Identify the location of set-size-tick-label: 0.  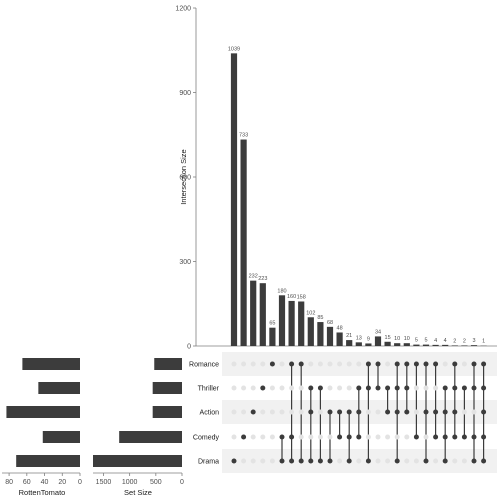
(182, 482).